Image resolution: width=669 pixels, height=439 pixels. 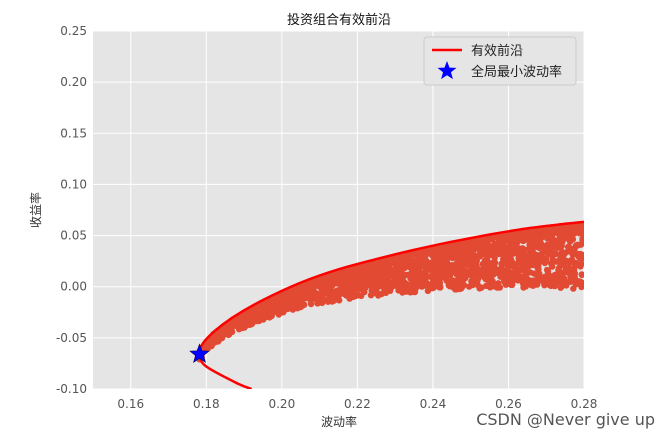 I want to click on min-volatility-series, so click(x=199, y=353).